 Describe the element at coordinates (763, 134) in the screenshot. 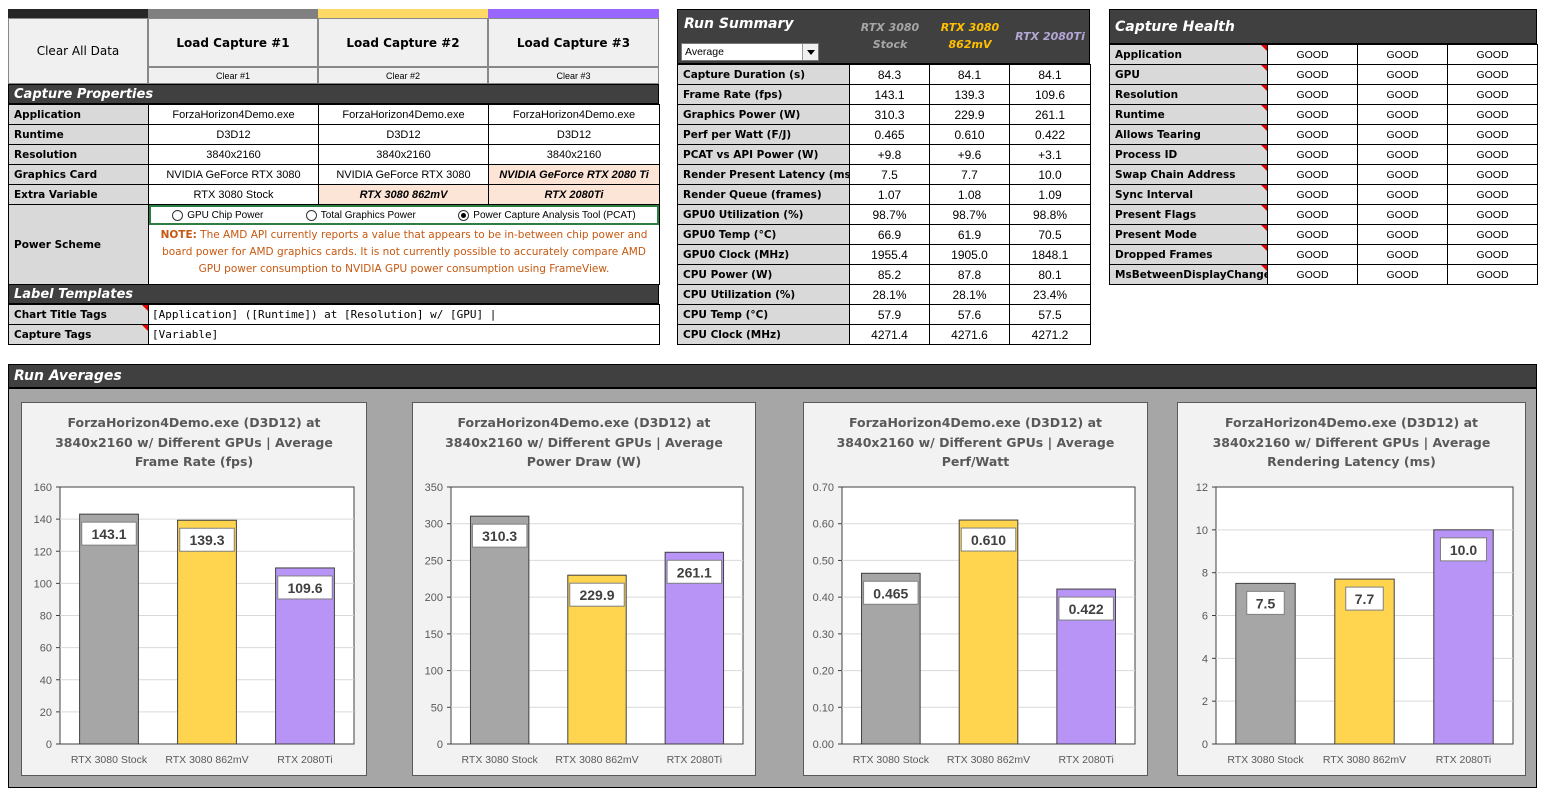

I see `metric-label: Perf per Watt (F/J)` at that location.